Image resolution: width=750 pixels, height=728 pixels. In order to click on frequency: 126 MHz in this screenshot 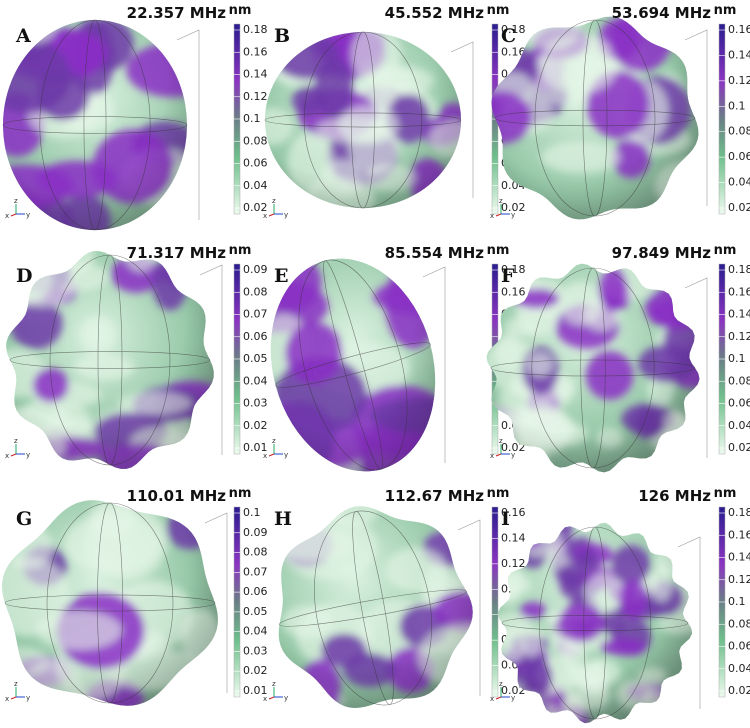, I will do `click(674, 496)`.